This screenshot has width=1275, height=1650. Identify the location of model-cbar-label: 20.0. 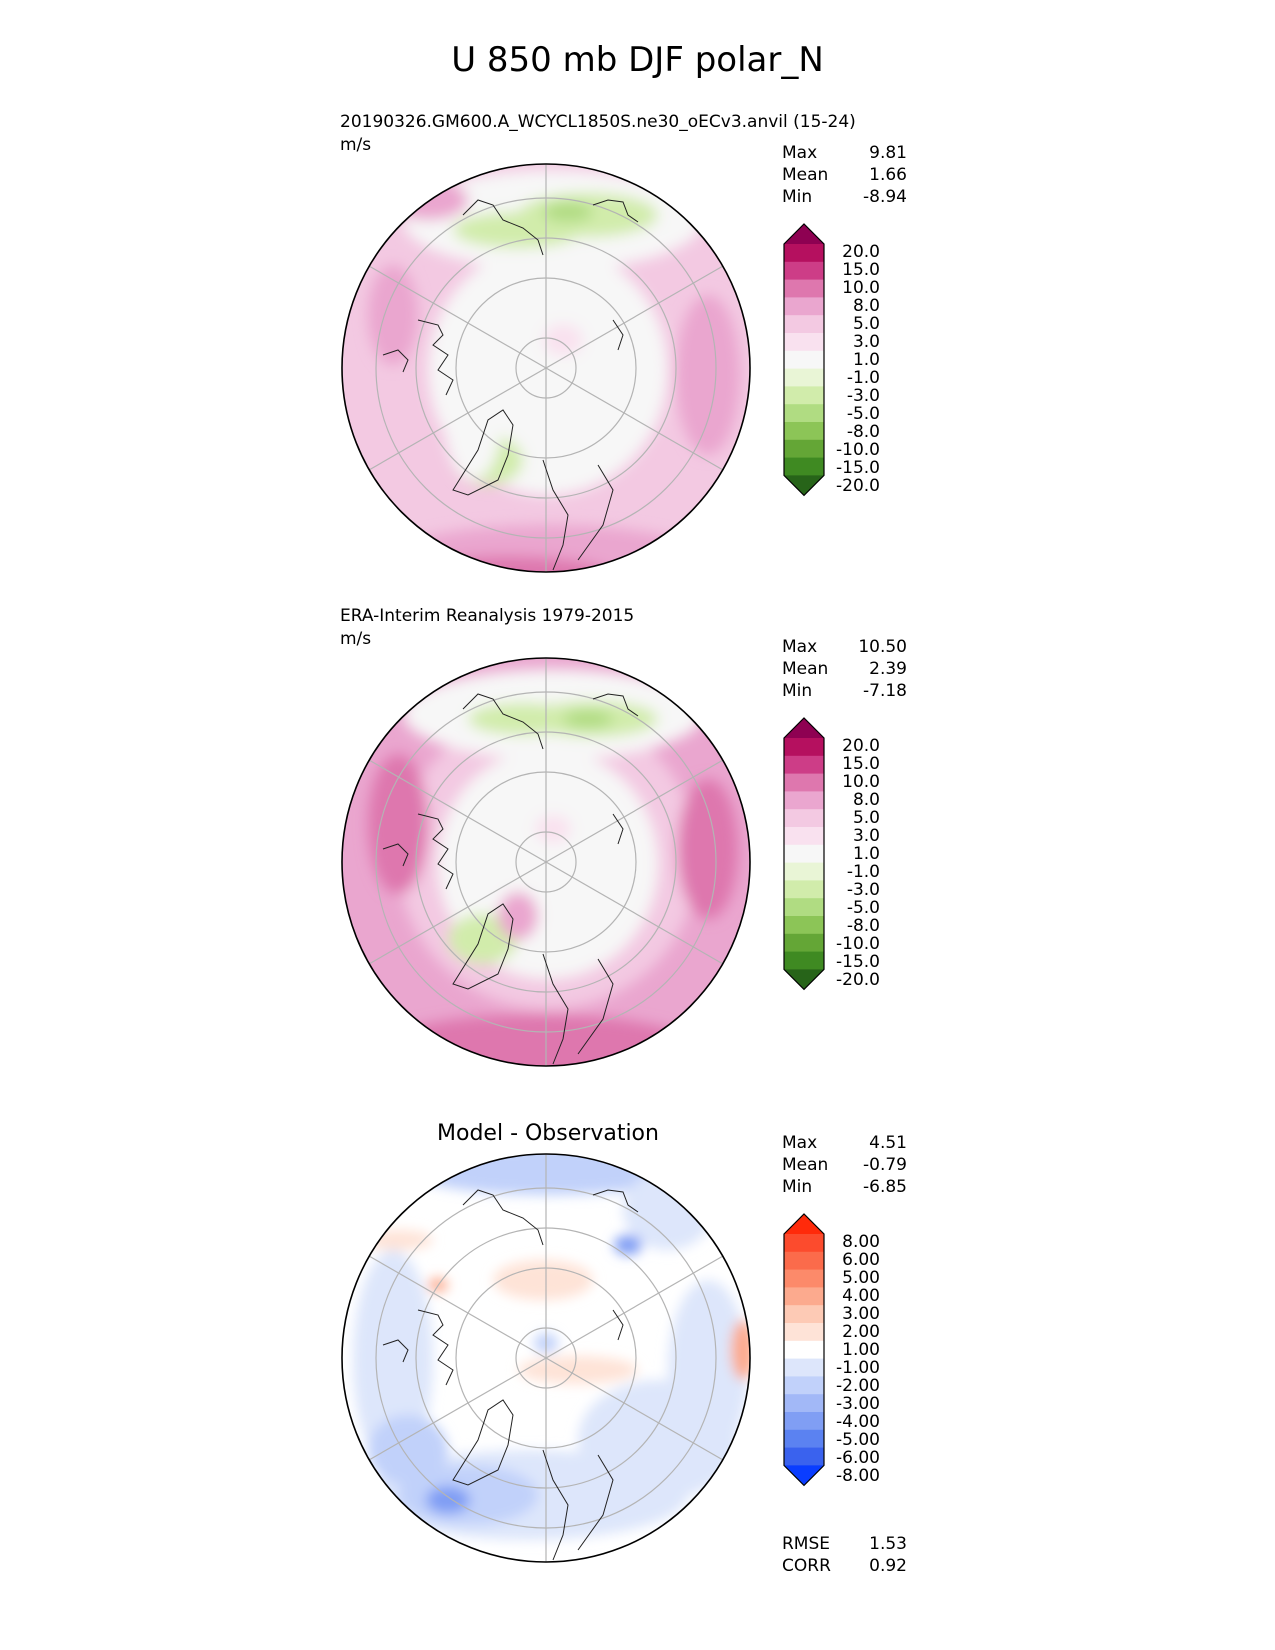
(861, 252).